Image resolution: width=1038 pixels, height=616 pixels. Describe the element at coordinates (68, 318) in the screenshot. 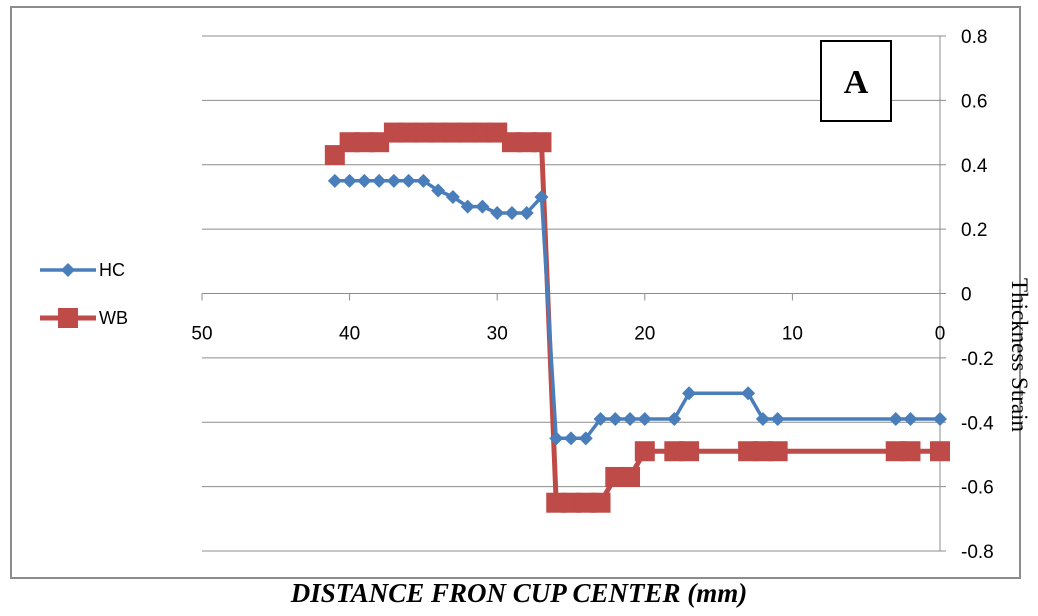

I see `legend-marker-wb` at that location.